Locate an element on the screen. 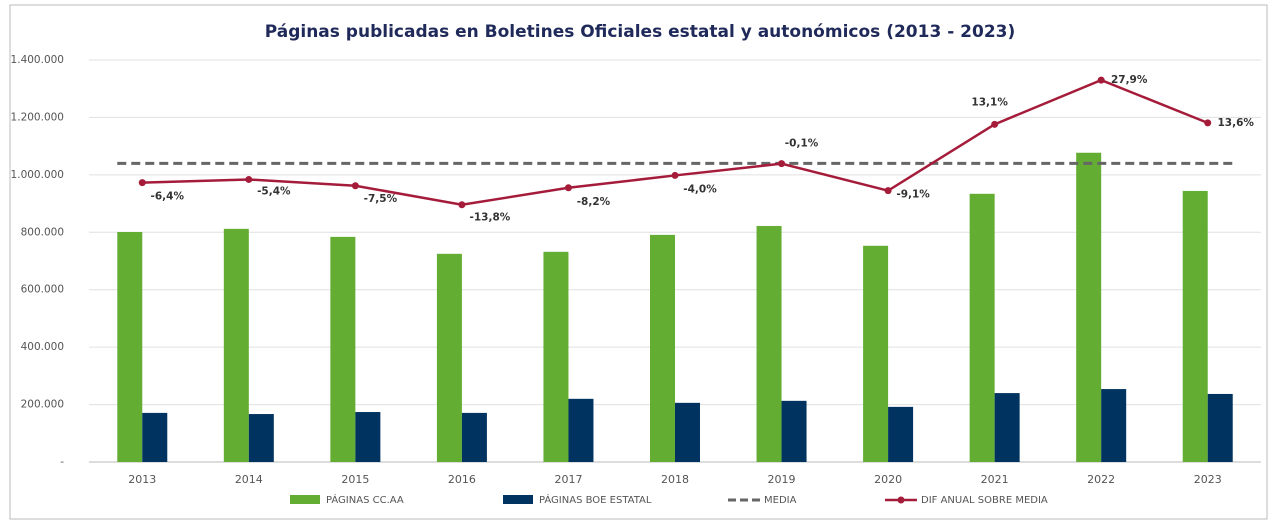 The image size is (1277, 526). legend-label: MEDIA is located at coordinates (780, 500).